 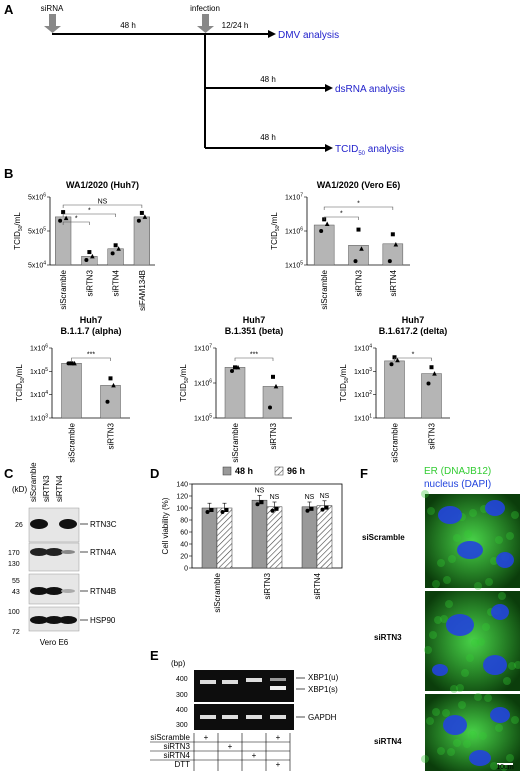 I want to click on legend-swatch-48h, so click(x=227, y=471).